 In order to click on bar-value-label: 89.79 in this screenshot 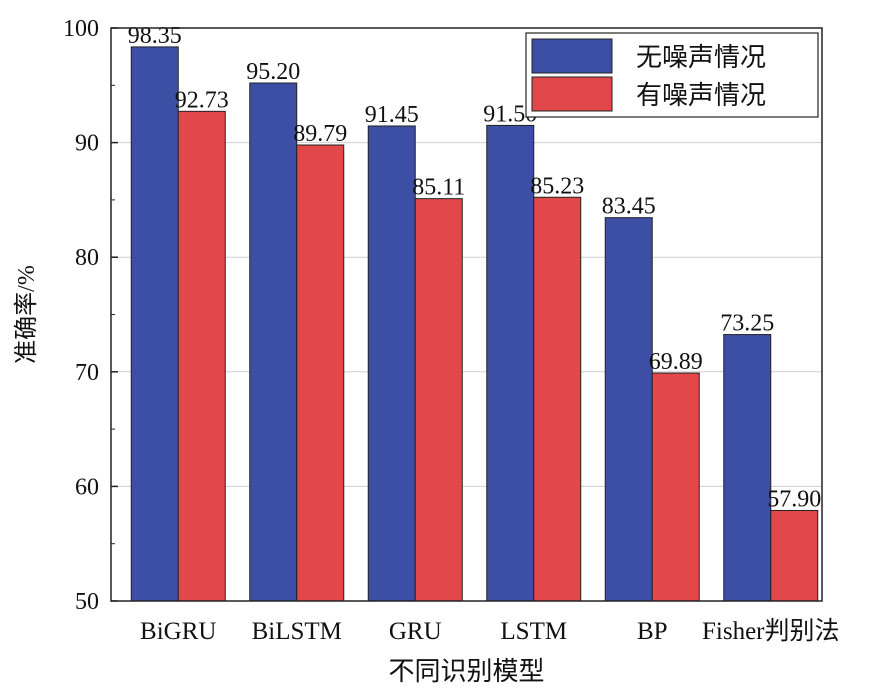, I will do `click(320, 134)`.